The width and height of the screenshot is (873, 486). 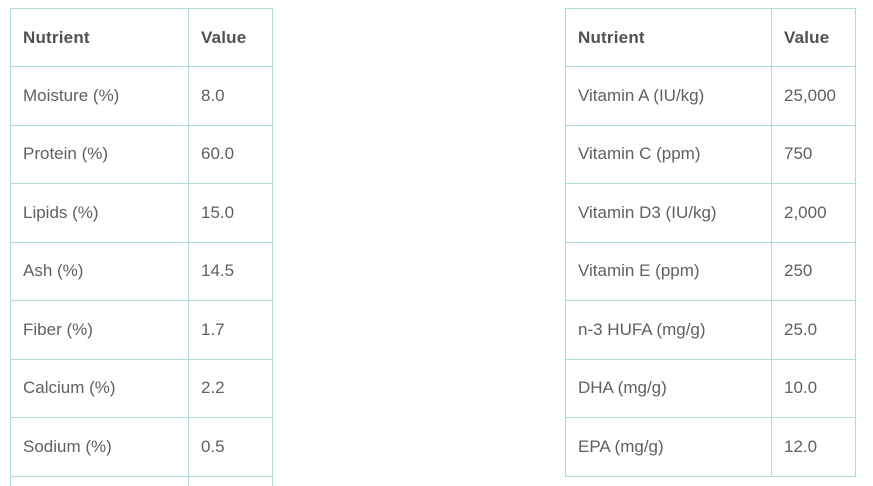 I want to click on table-row: Vitamin A (IU/kg) 25,000, so click(x=710, y=96).